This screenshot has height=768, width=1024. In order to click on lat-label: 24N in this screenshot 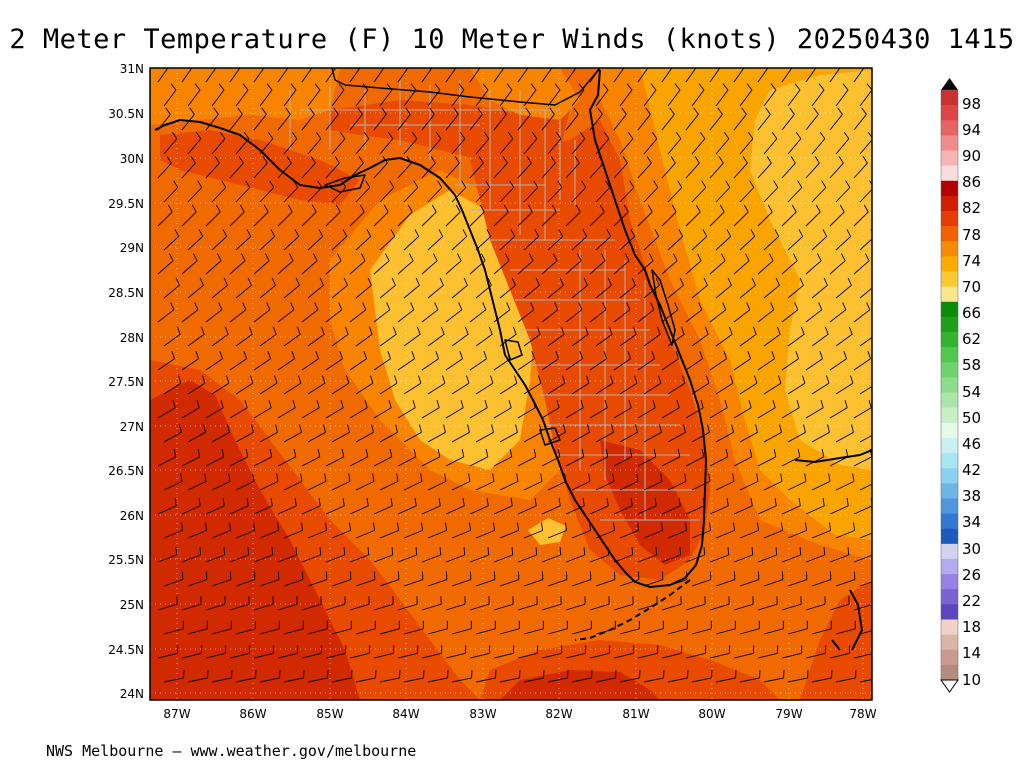, I will do `click(132, 694)`.